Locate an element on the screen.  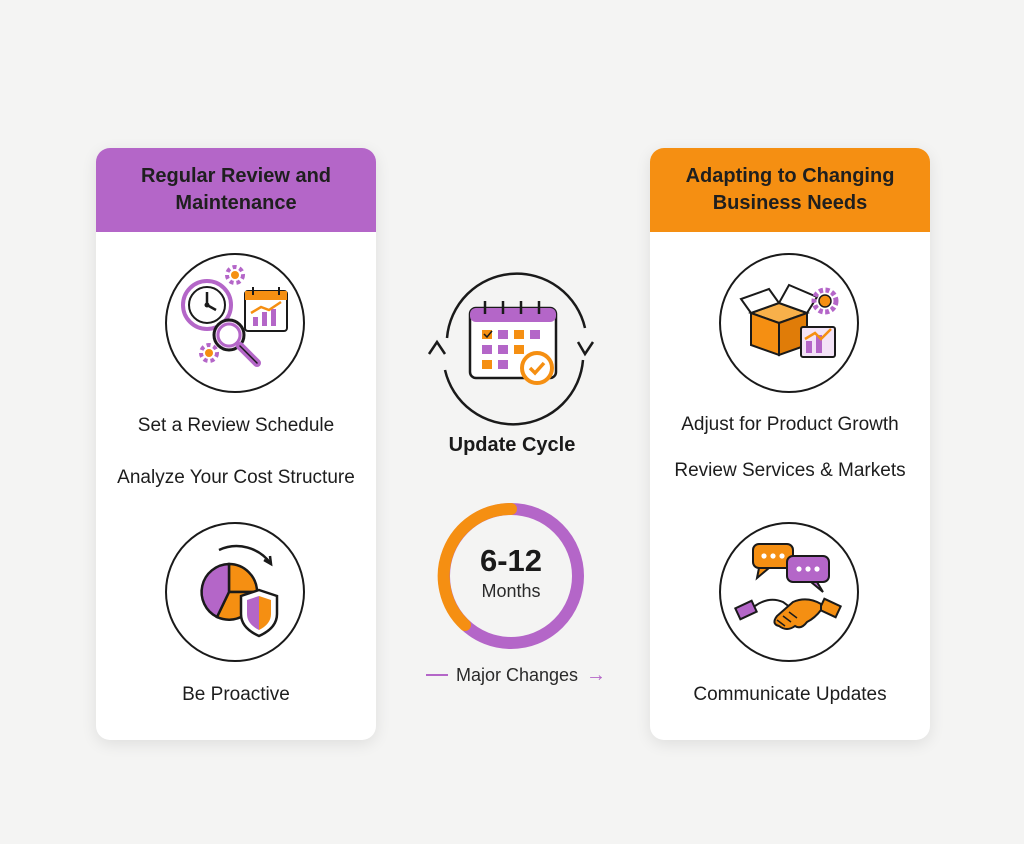
review-services-markets-item: Review Services & Markets is located at coordinates (790, 470).